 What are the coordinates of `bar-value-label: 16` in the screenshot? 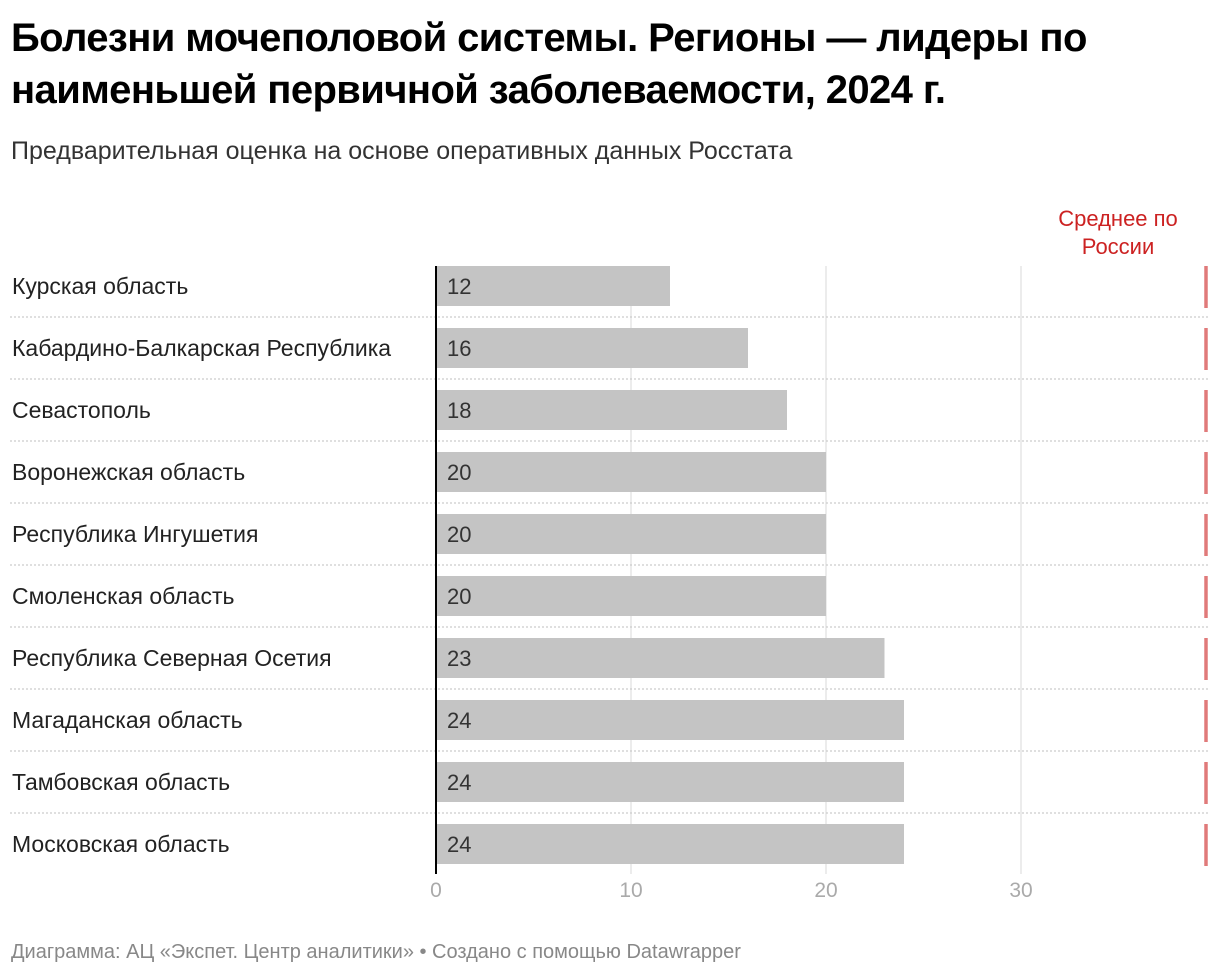 It's located at (459, 348).